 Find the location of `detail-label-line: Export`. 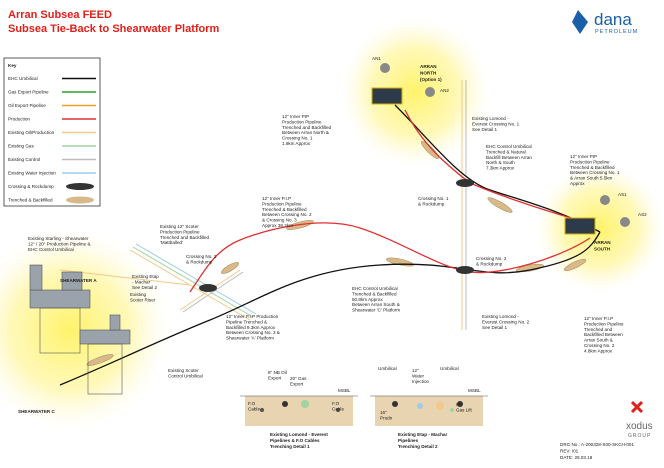

detail-label-line: Export is located at coordinates (297, 383).